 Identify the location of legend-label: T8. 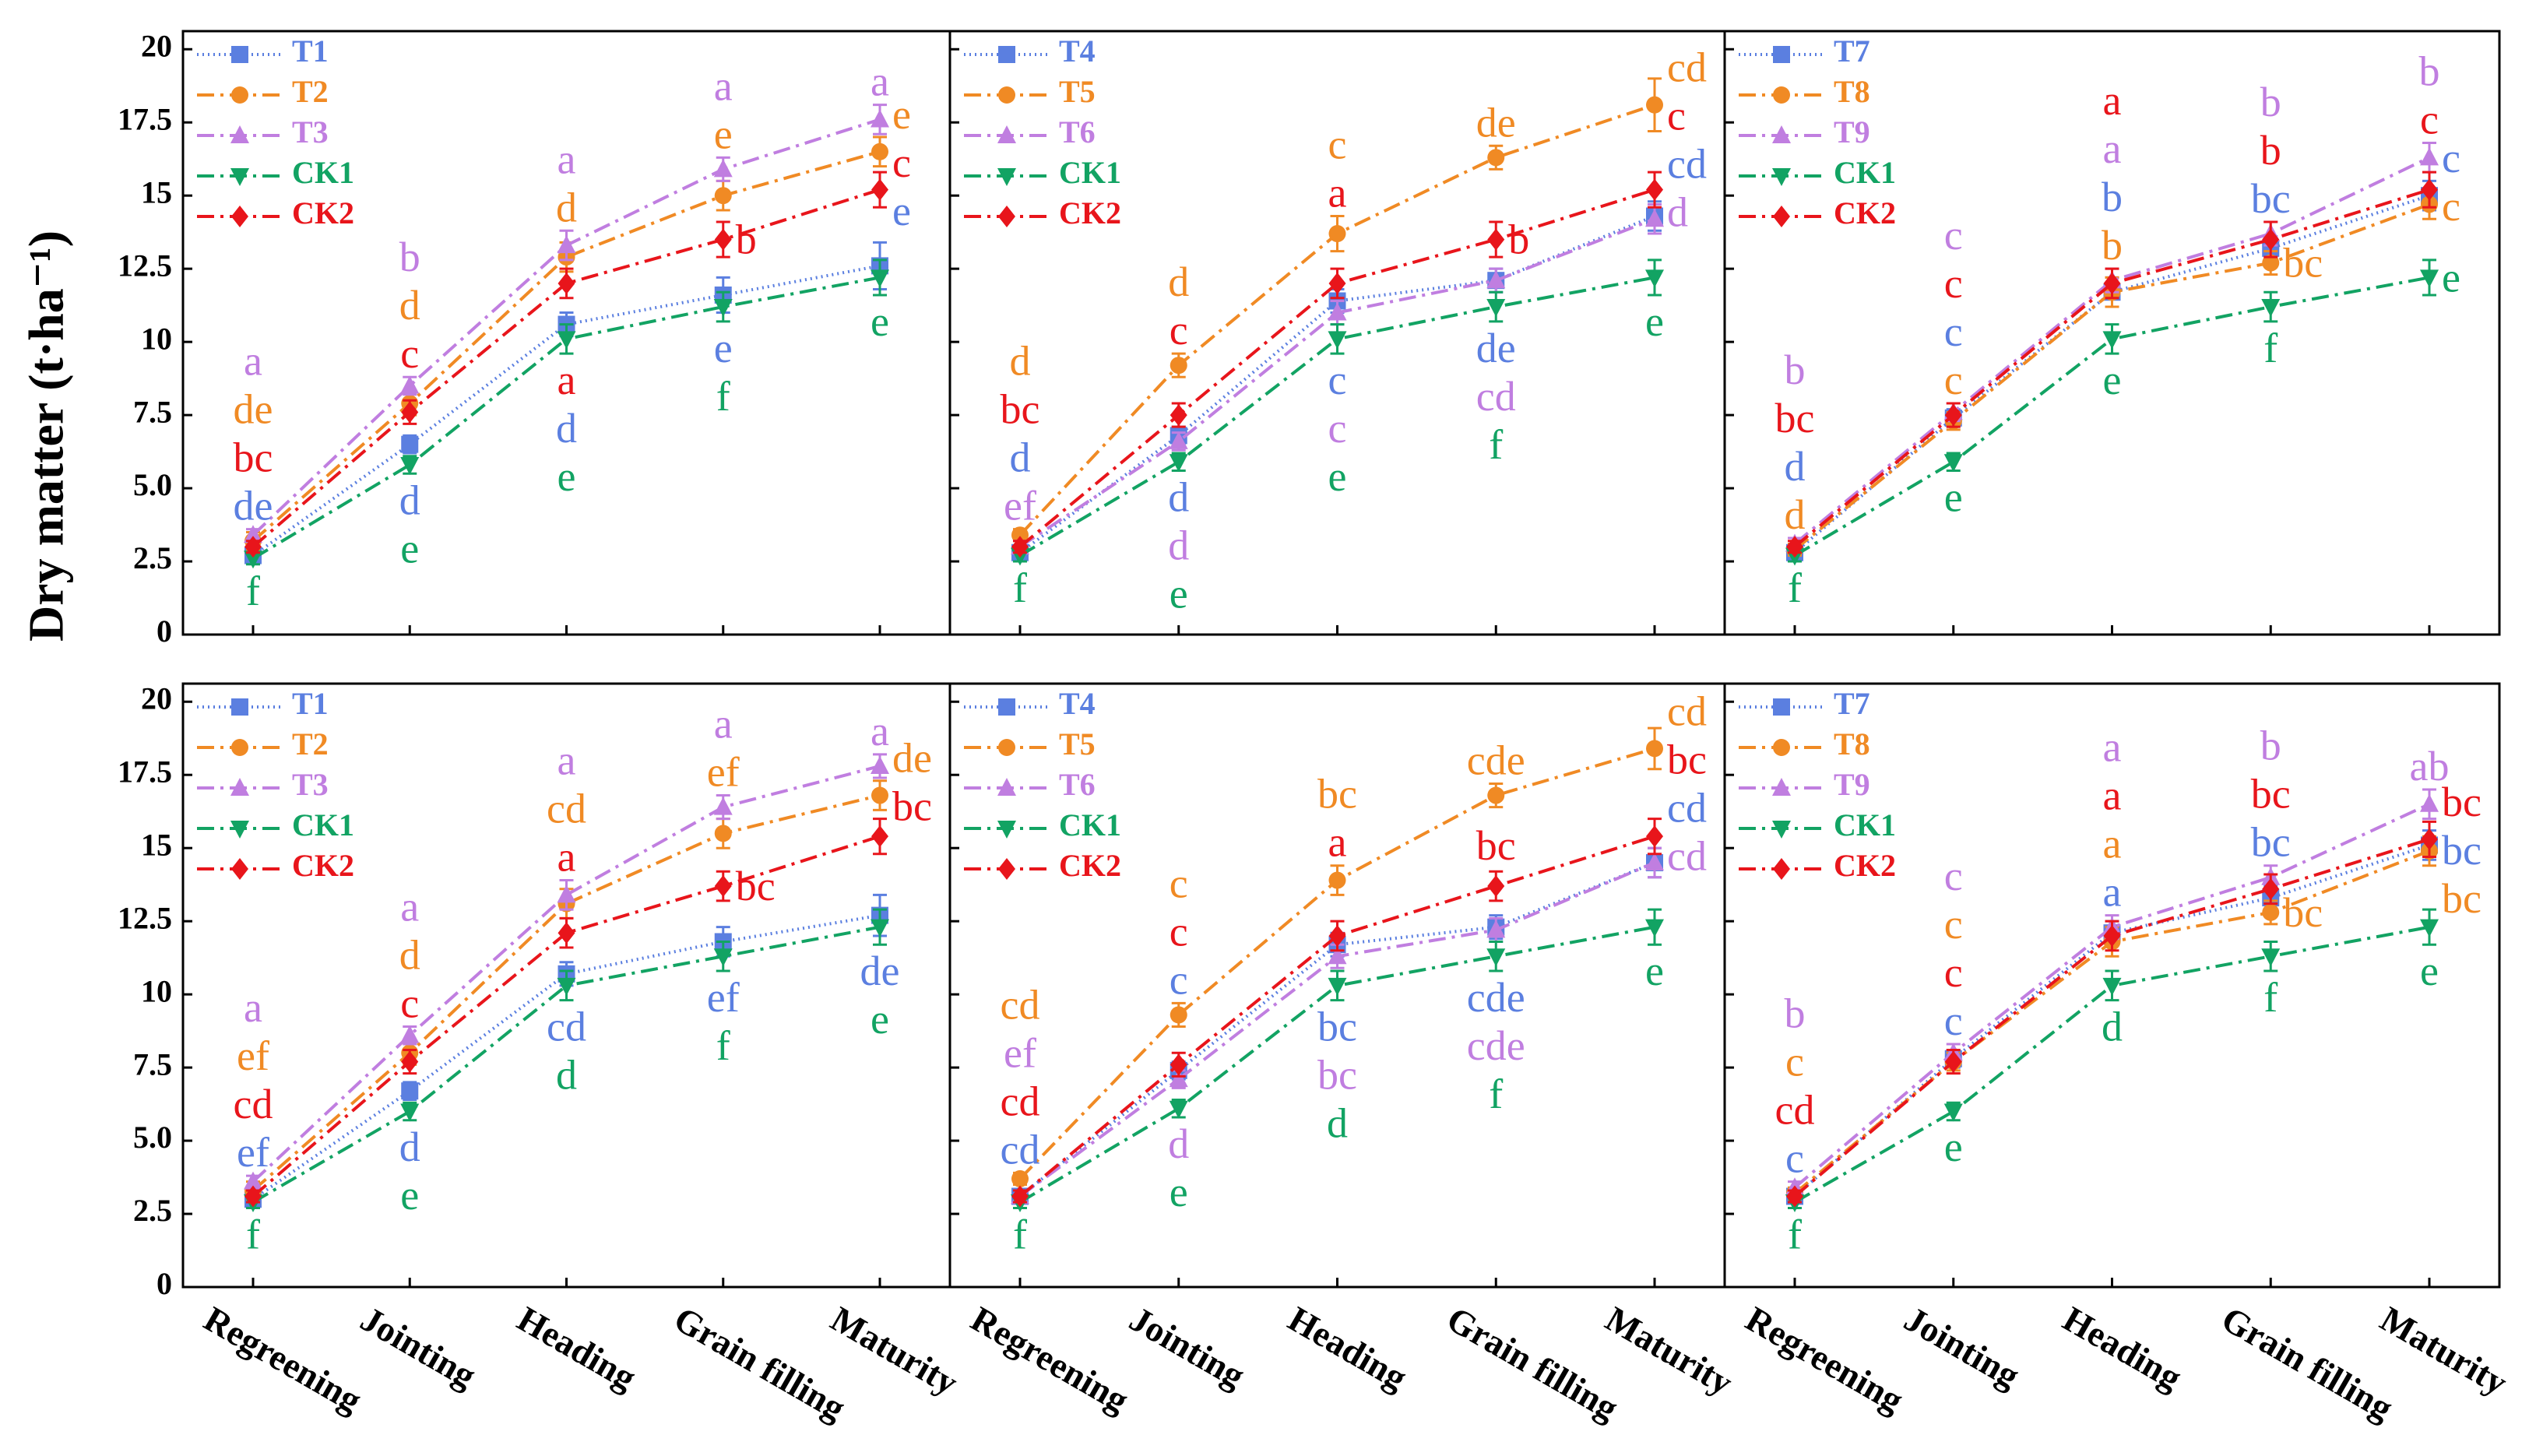
(1852, 743).